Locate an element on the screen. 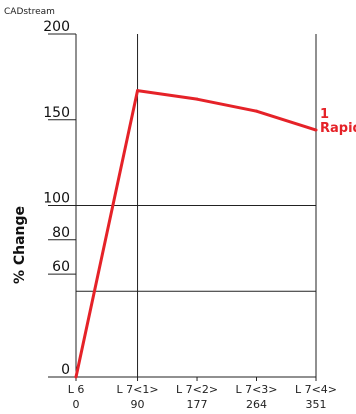 Image resolution: width=356 pixels, height=414 pixels. y-axis-label: % Change is located at coordinates (20, 245).